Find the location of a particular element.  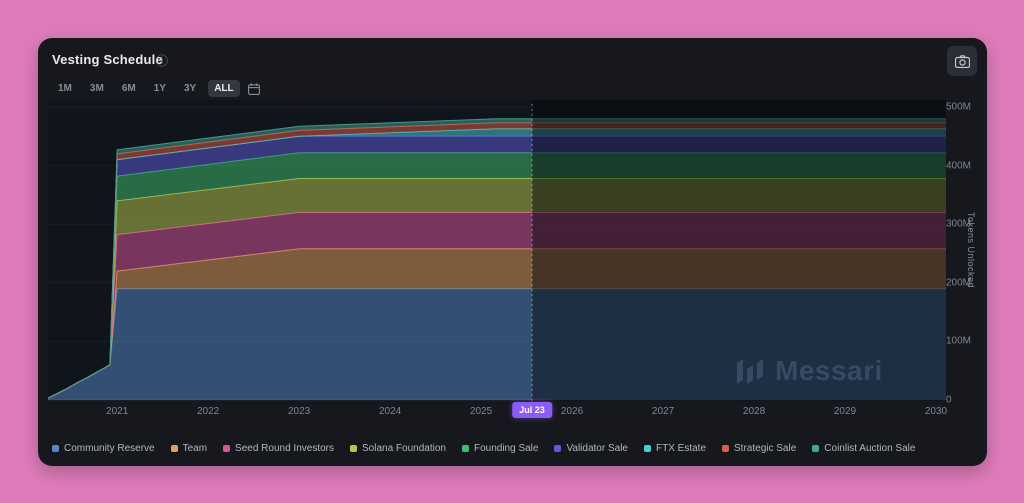

legend-swatch-ftx-estate is located at coordinates (647, 448).